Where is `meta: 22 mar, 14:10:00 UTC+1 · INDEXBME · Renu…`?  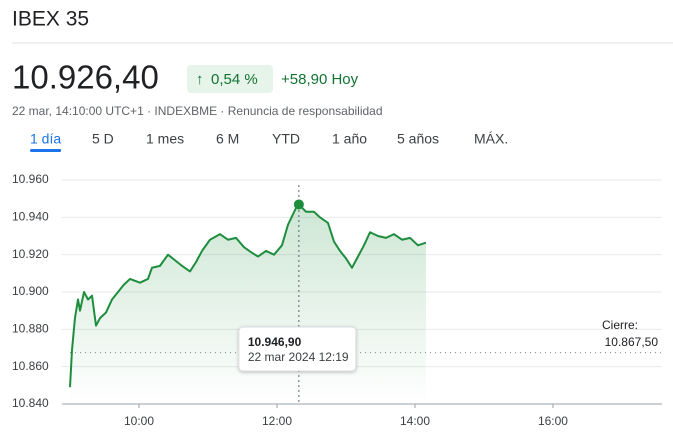
meta: 22 mar, 14:10:00 UTC+1 · INDEXBME · Renu… is located at coordinates (197, 111).